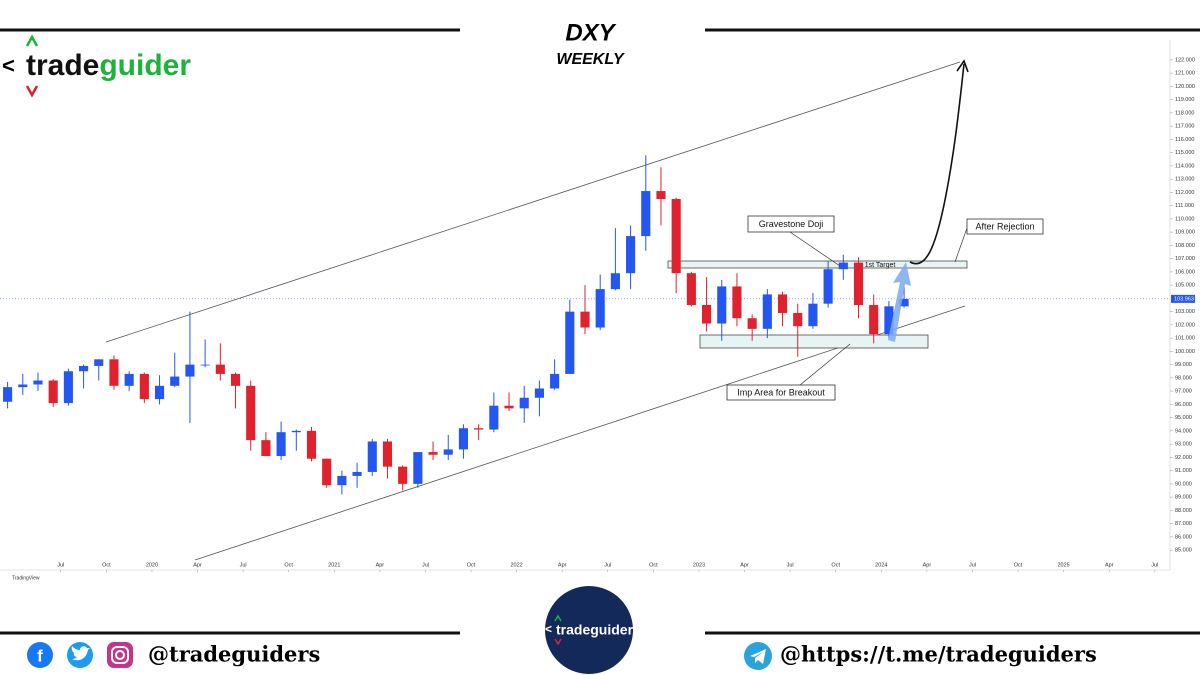 This screenshot has height=675, width=1200. What do you see at coordinates (62, 65) in the screenshot?
I see `logo-a: trade` at bounding box center [62, 65].